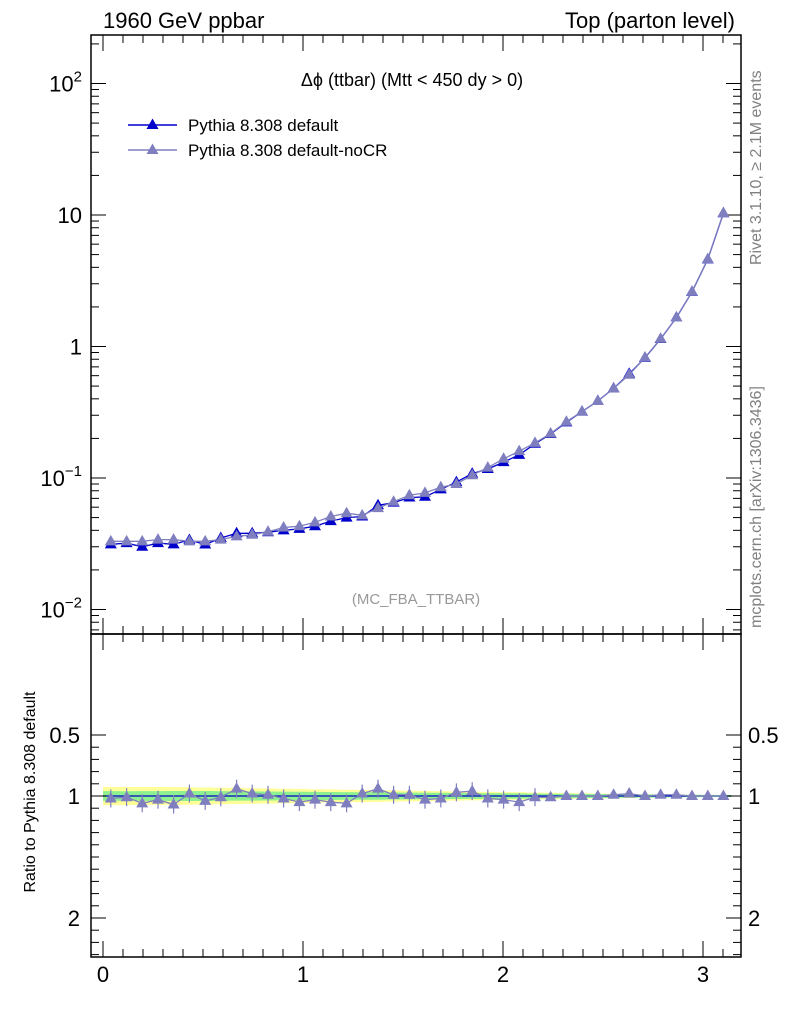  Describe the element at coordinates (61, 477) in the screenshot. I see `y-tick-label: 10⁻¹` at that location.